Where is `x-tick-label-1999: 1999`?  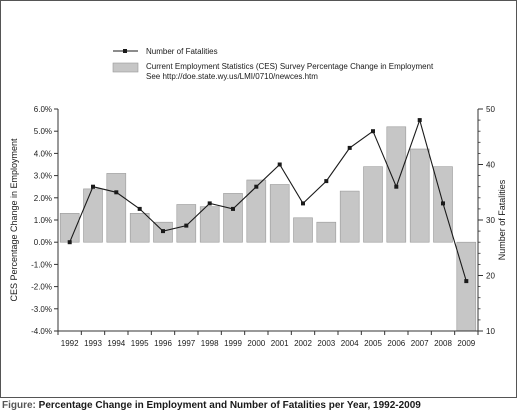
x-tick-label-1999: 1999 is located at coordinates (233, 343).